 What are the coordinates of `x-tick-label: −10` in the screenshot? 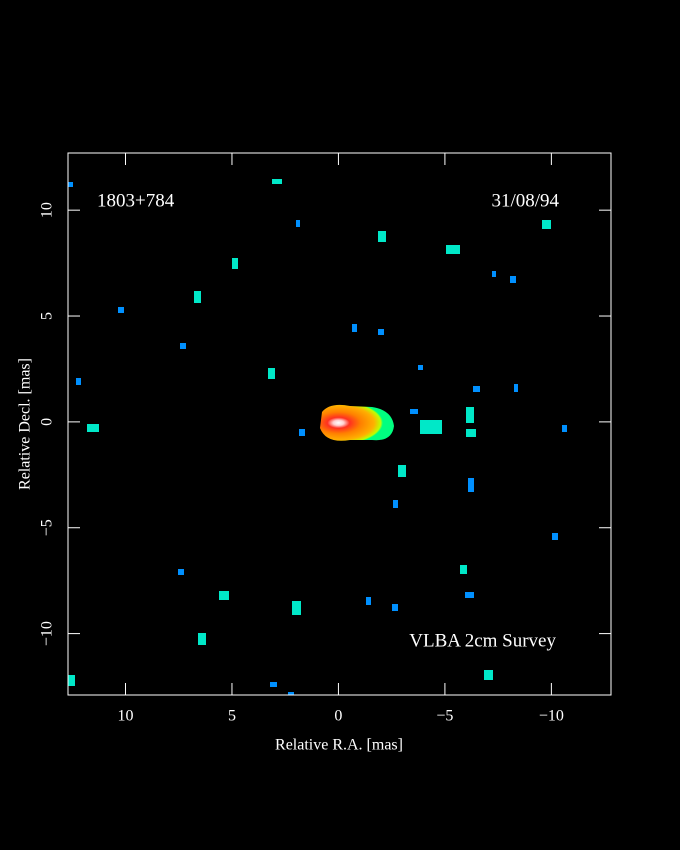 It's located at (551, 716).